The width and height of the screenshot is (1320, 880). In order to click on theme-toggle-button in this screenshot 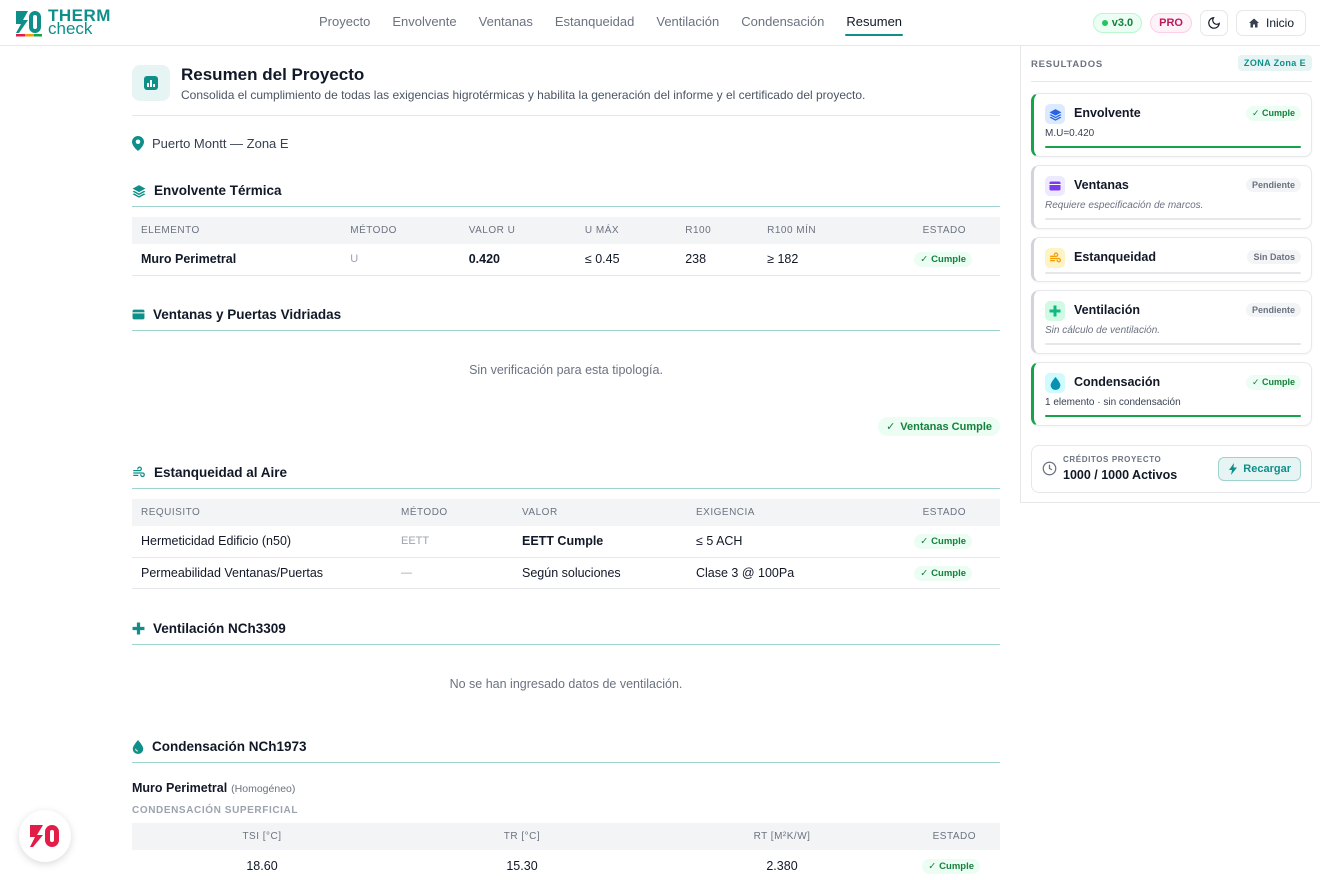, I will do `click(1213, 23)`.